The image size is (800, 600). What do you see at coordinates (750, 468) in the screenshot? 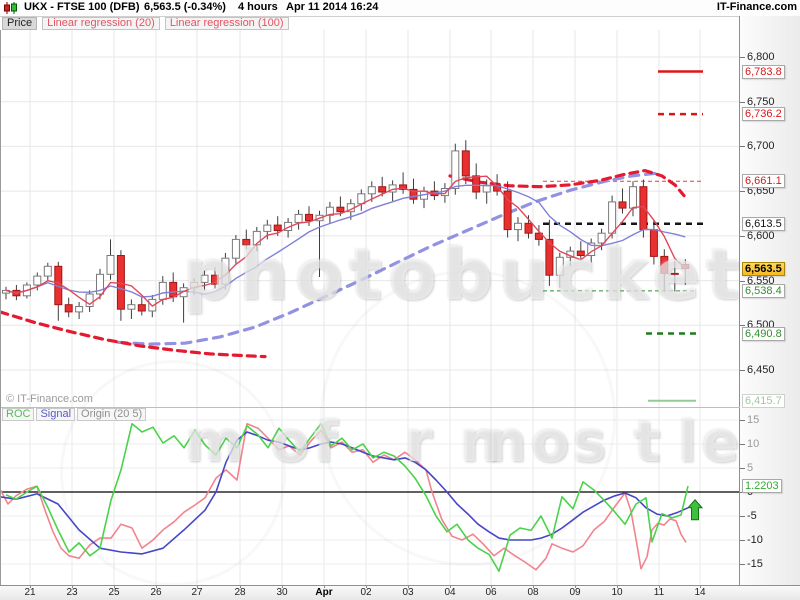
I see `roc-tick-label: 5` at bounding box center [750, 468].